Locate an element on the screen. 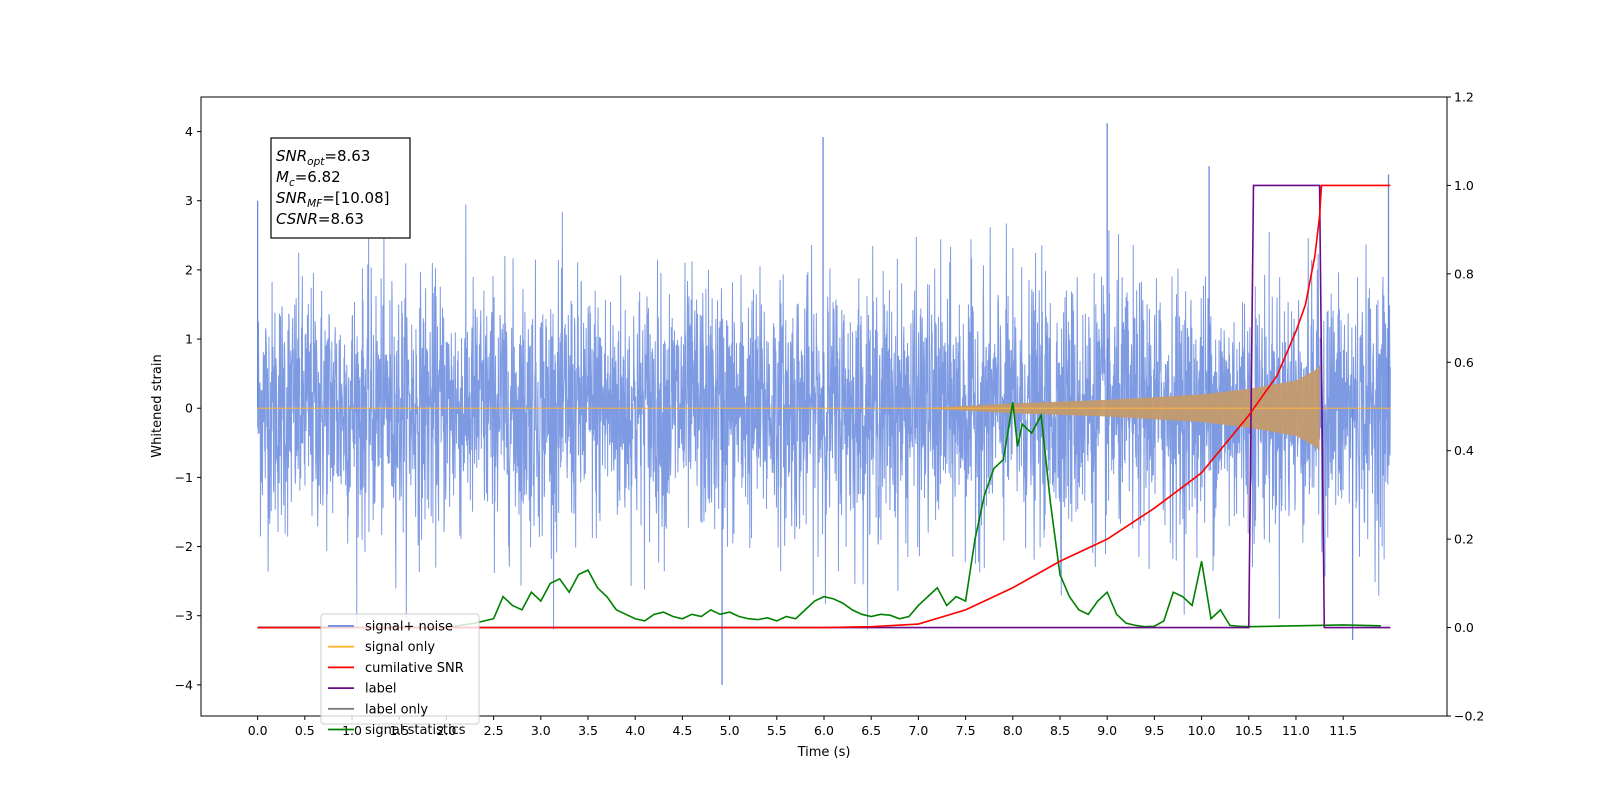 The image size is (1600, 800). x-tick-label: 4.0 is located at coordinates (635, 730).